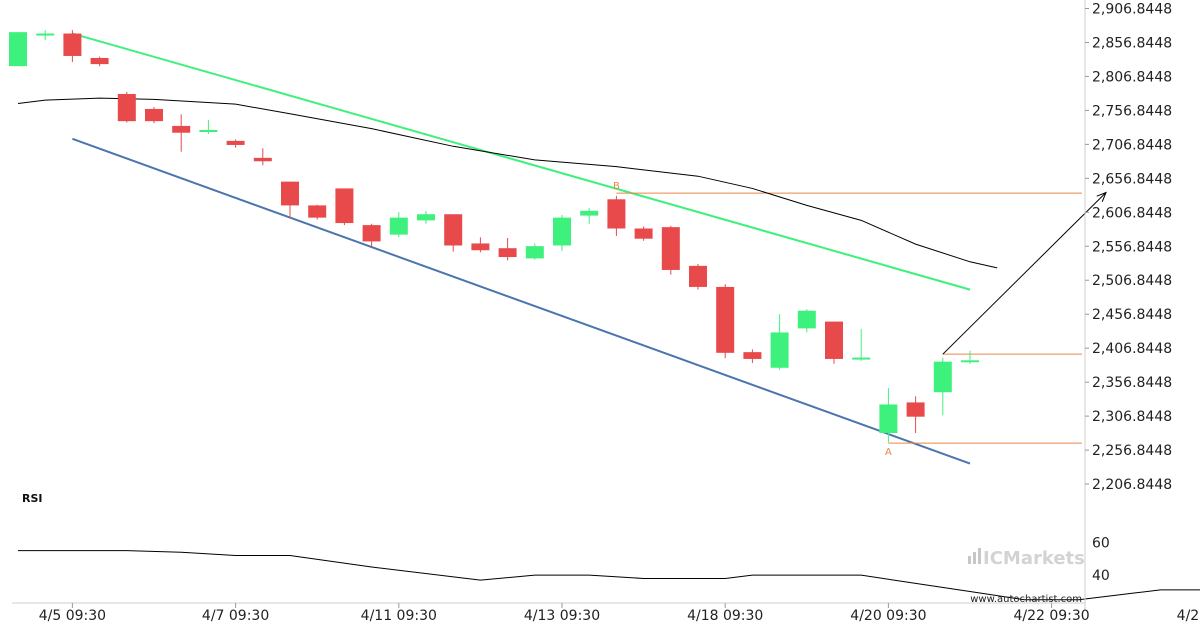 This screenshot has width=1200, height=634. What do you see at coordinates (1026, 576) in the screenshot?
I see `watermark: ICMarkets www.autochartist.com` at bounding box center [1026, 576].